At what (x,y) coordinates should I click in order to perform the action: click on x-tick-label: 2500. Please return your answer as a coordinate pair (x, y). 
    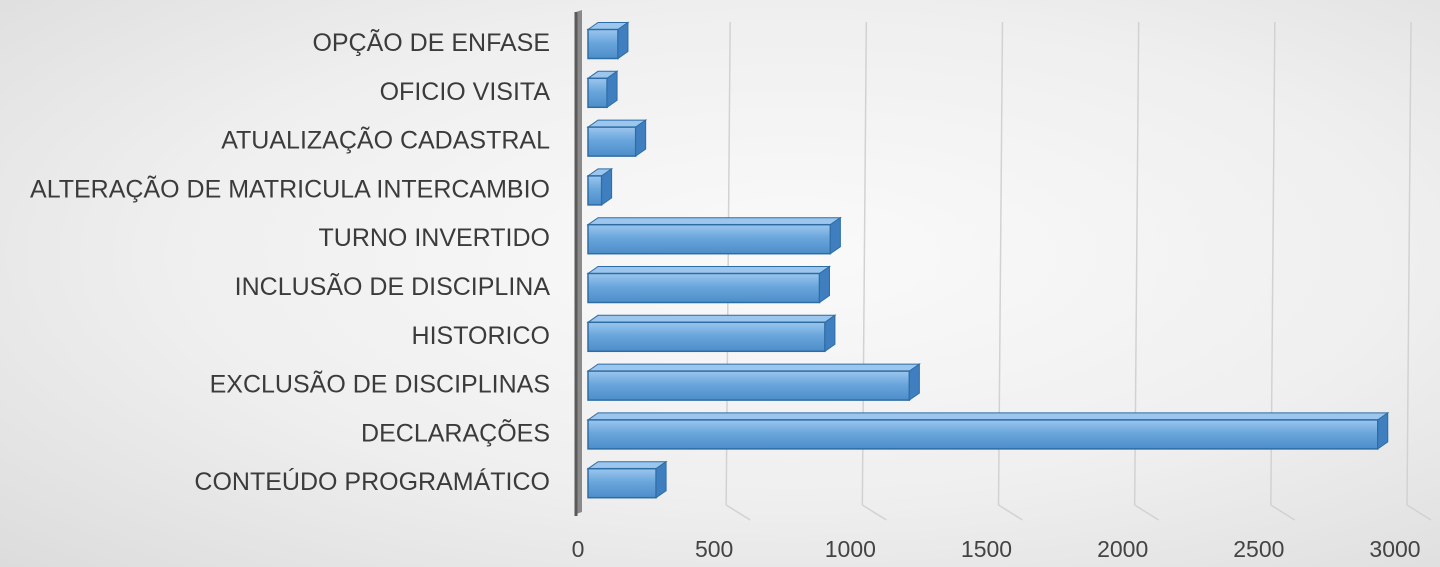
    Looking at the image, I should click on (1258, 549).